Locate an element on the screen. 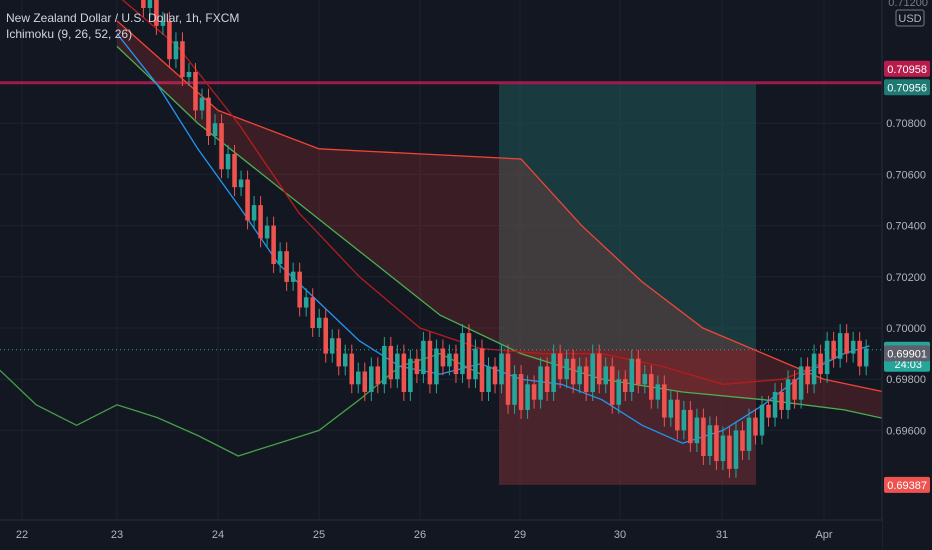  currency-box is located at coordinates (910, 18).